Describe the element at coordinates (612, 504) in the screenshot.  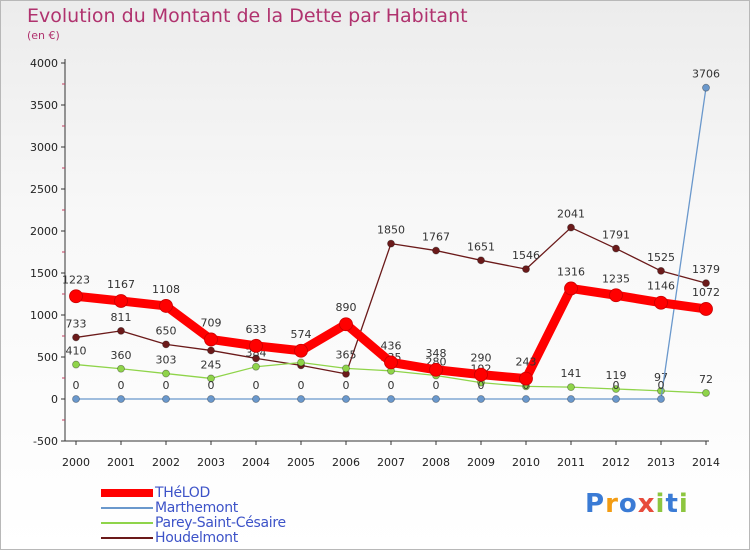
I see `logo-letter: r` at that location.